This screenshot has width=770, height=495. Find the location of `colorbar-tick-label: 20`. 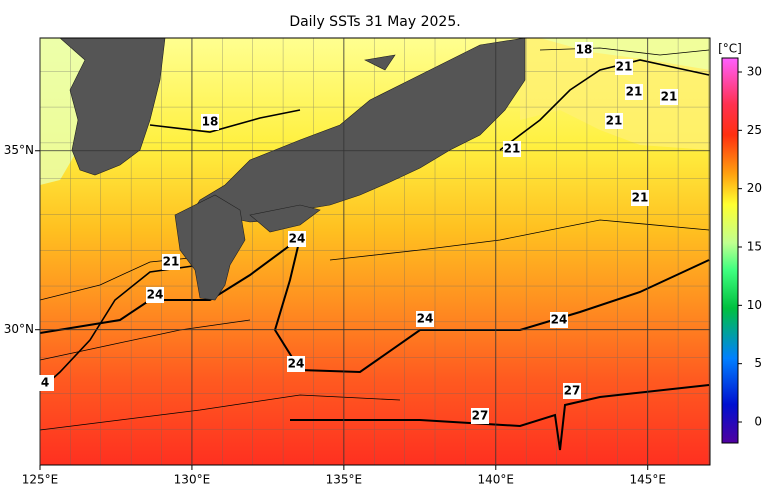

colorbar-tick-label: 20 is located at coordinates (754, 188).